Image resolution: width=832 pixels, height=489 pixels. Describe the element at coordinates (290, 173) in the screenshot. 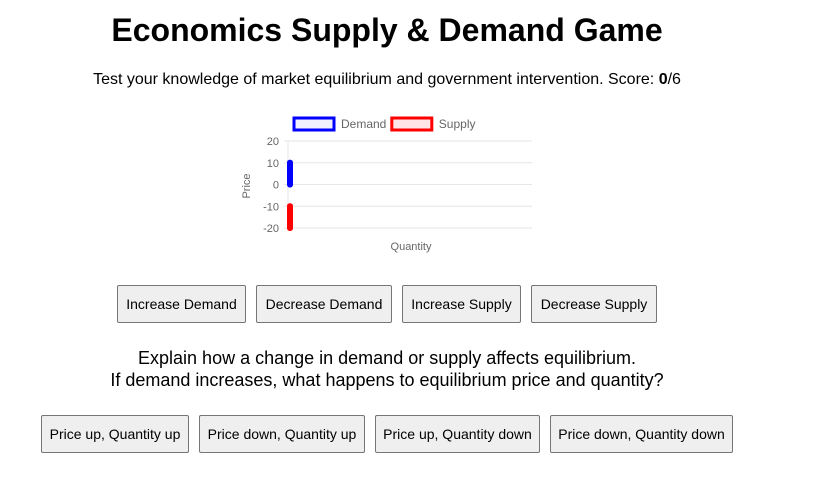

I see `series-demand` at that location.